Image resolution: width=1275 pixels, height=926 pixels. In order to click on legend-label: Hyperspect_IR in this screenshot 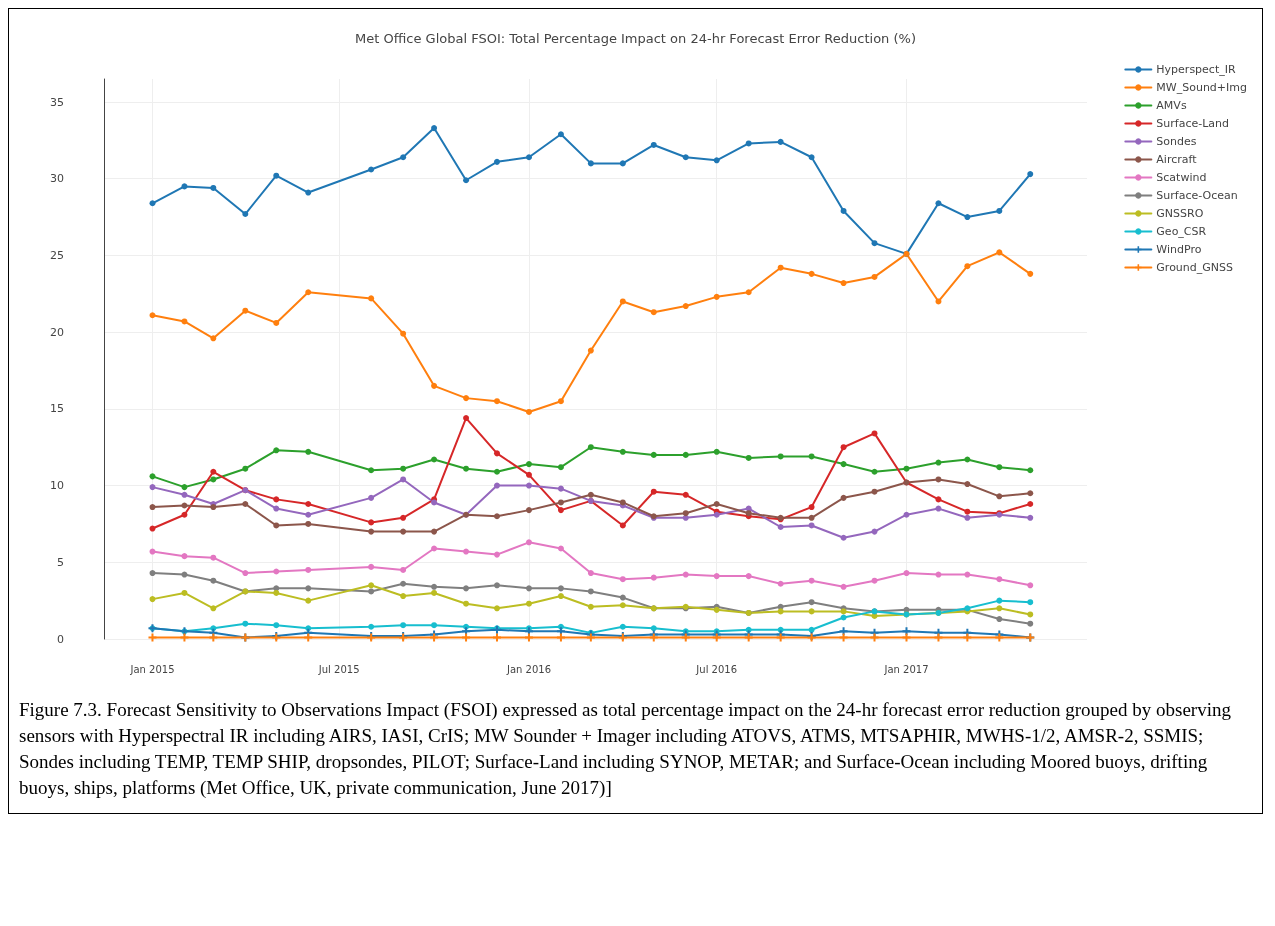, I will do `click(1196, 69)`.